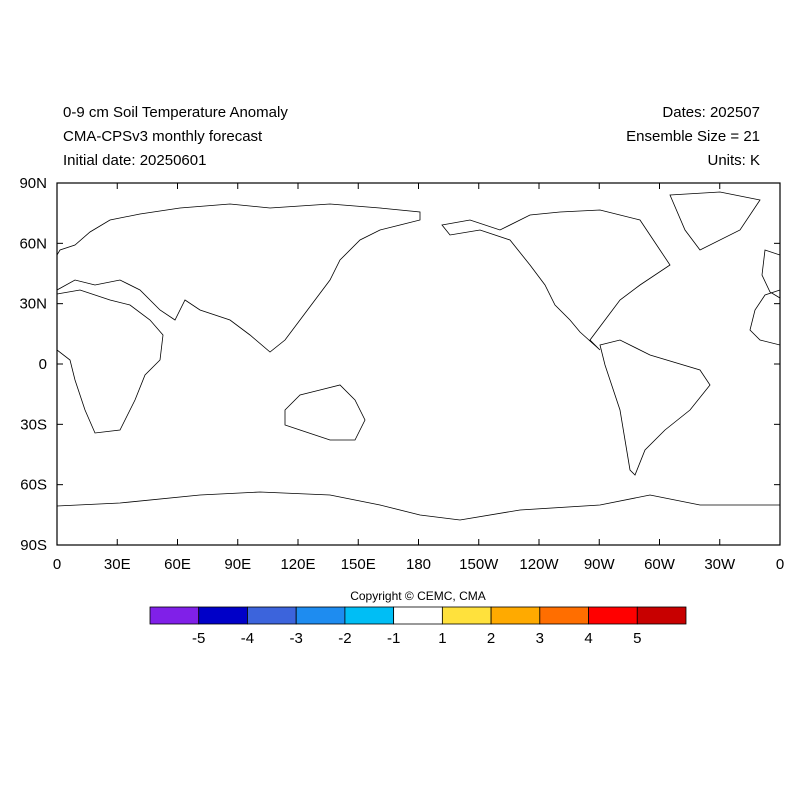  What do you see at coordinates (693, 136) in the screenshot?
I see `header-right: Ensemble Size = 21` at bounding box center [693, 136].